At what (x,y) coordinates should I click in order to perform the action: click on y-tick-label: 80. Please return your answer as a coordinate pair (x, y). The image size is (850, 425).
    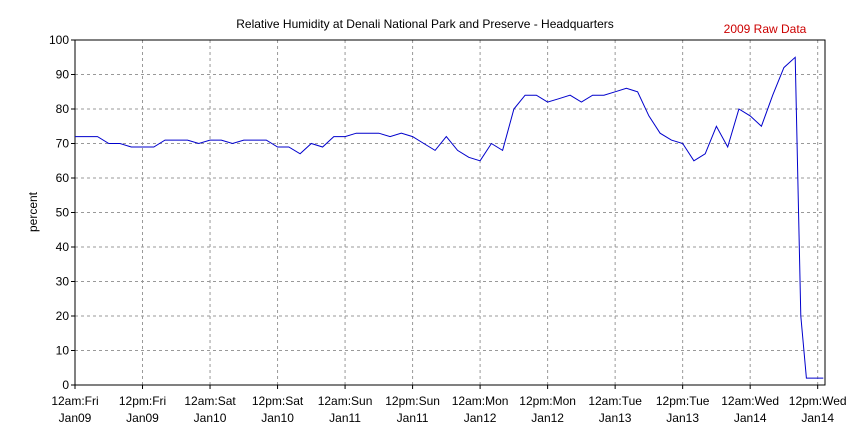
    Looking at the image, I should click on (63, 109).